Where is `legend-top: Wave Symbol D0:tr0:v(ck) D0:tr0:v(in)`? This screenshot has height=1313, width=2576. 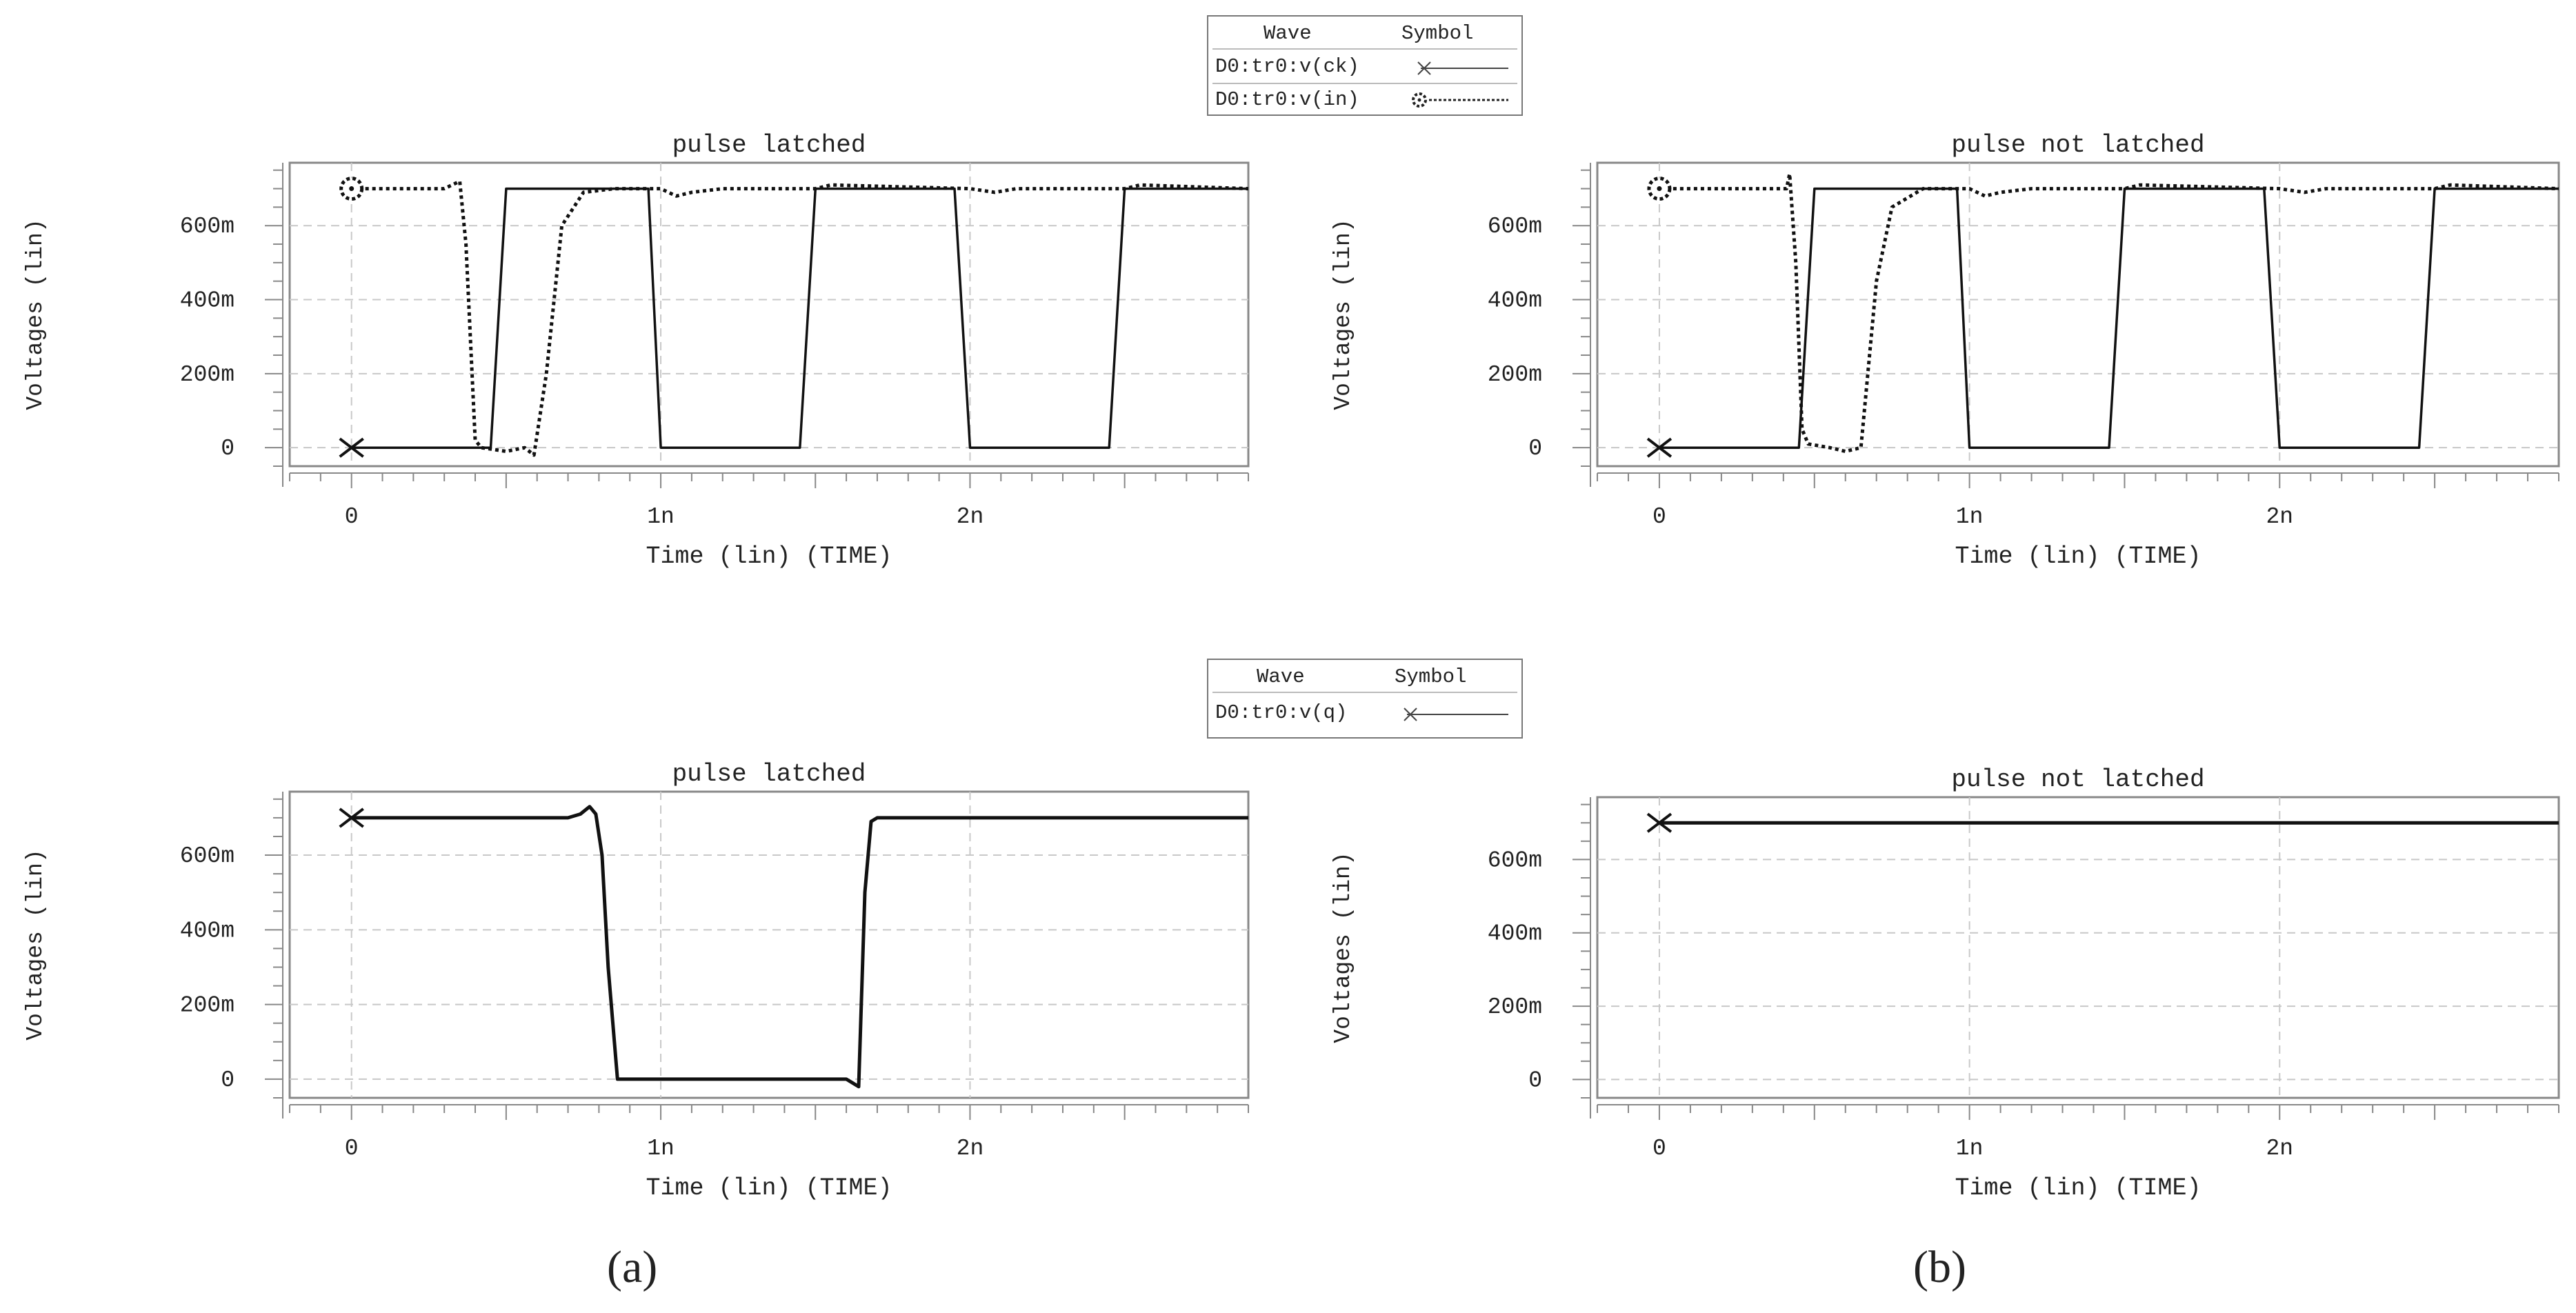 legend-top: Wave Symbol D0:tr0:v(ck) D0:tr0:v(in) is located at coordinates (1365, 65).